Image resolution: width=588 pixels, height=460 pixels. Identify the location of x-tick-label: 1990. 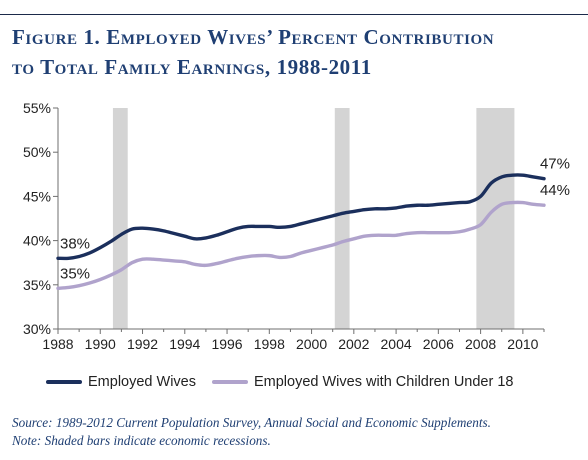
(100, 344).